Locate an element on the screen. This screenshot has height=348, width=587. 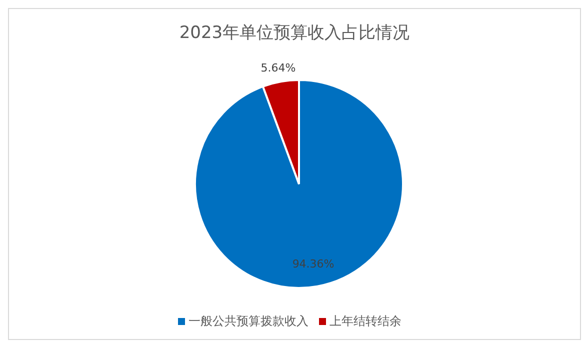
data-label: 5.64% is located at coordinates (278, 67).